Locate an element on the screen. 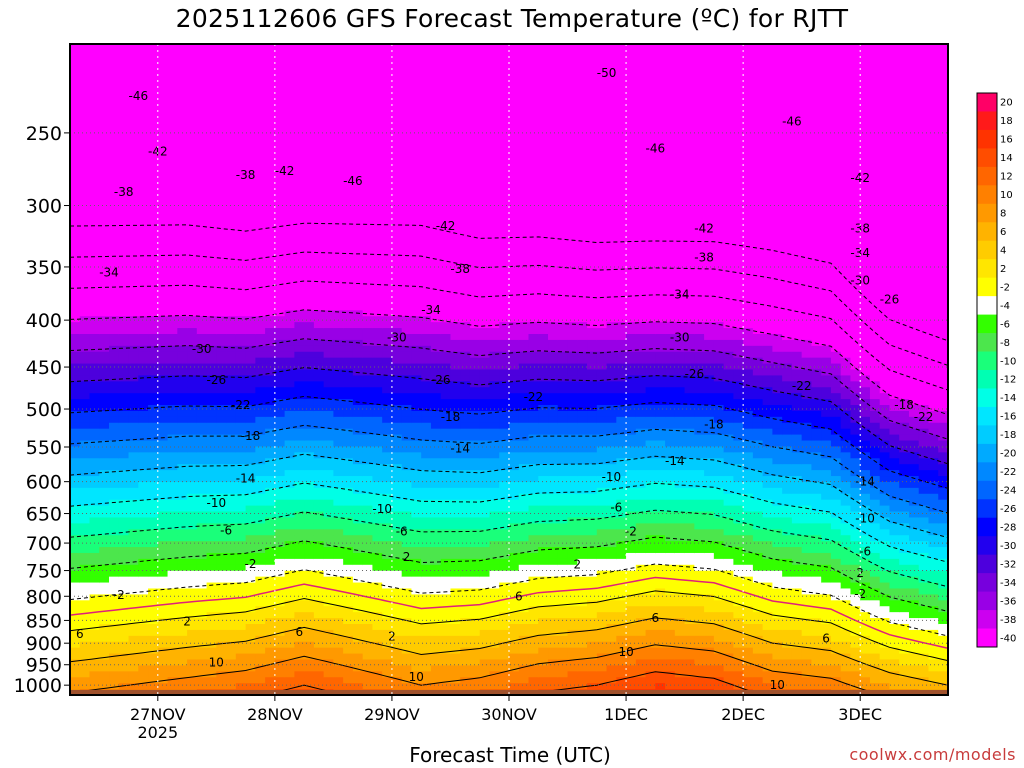  colorbar-label: -10 is located at coordinates (1008, 361).